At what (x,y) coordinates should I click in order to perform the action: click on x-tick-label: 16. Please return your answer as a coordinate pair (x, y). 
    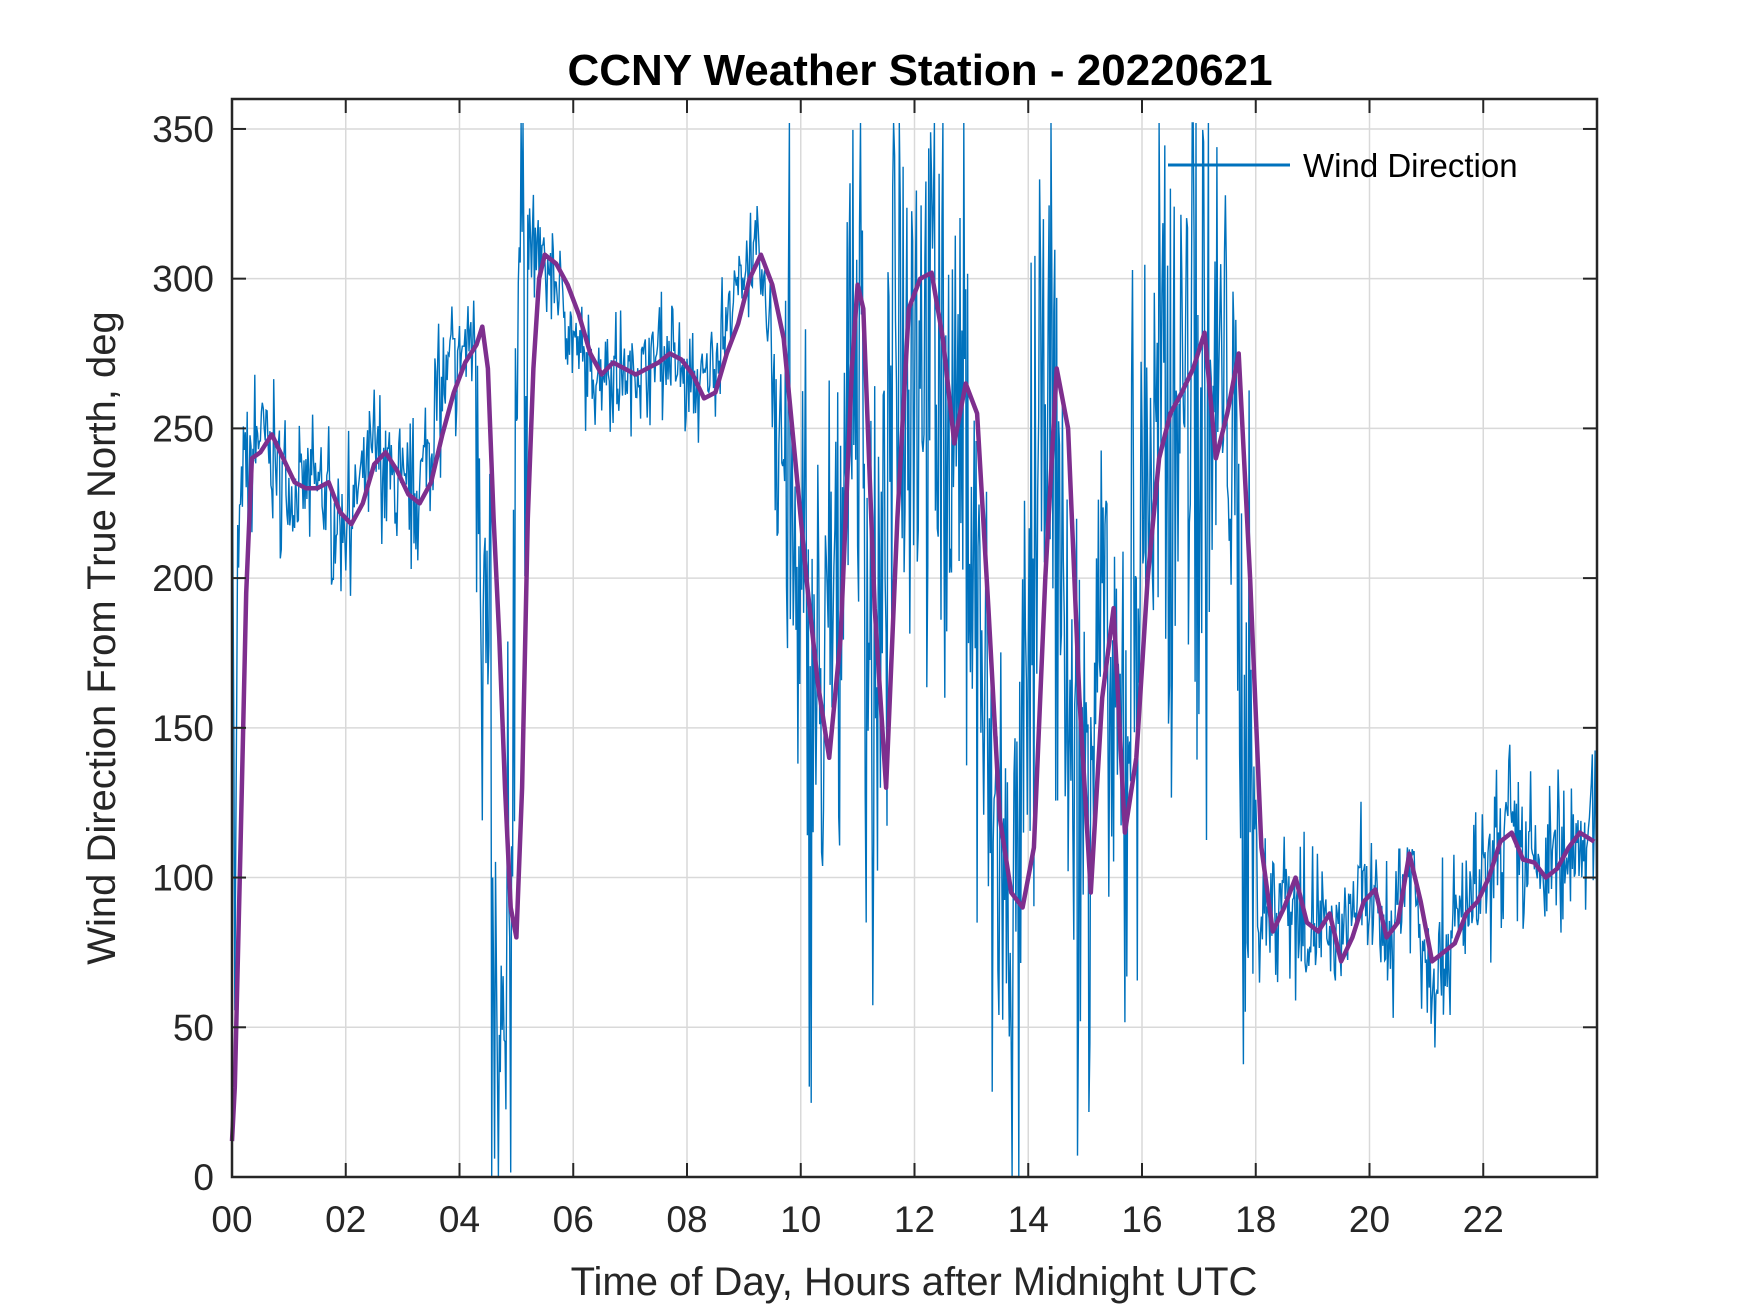
    Looking at the image, I should click on (1141, 1219).